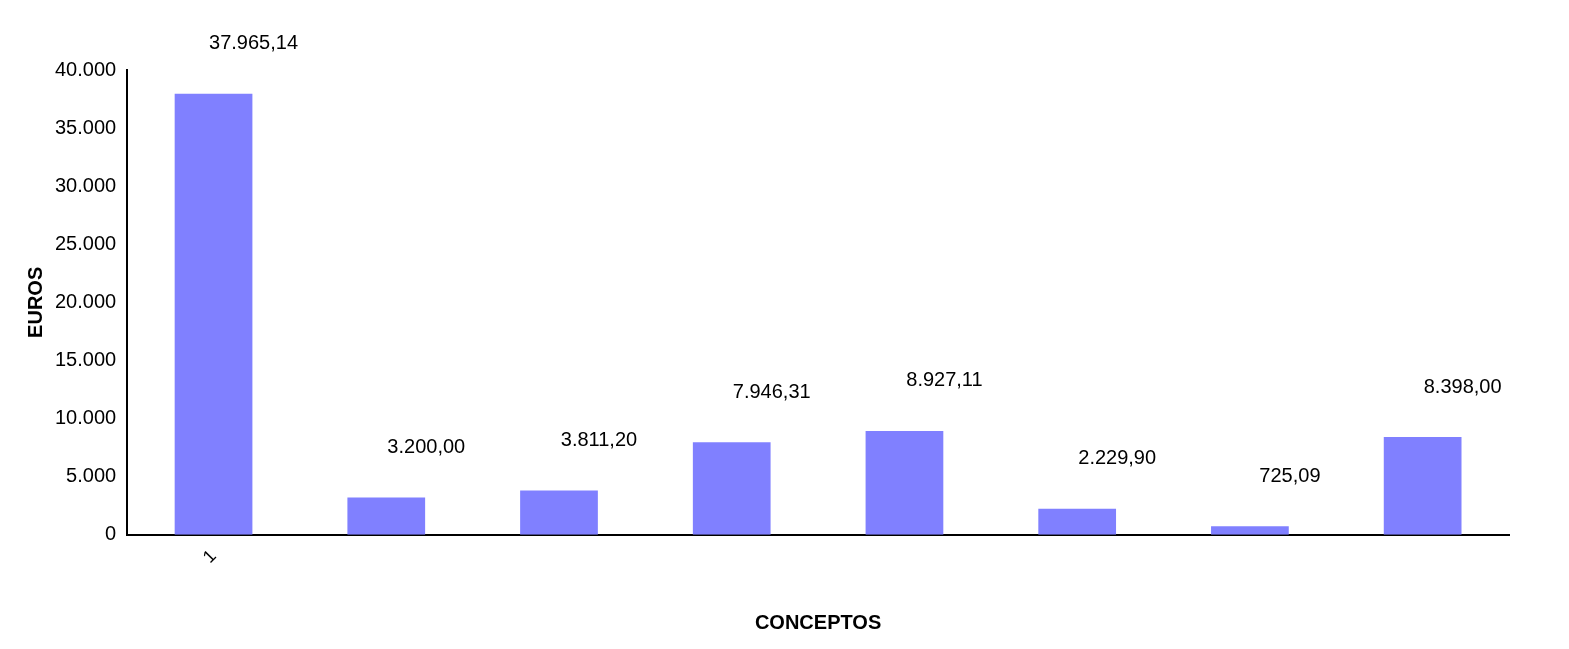  What do you see at coordinates (86, 417) in the screenshot?
I see `y-tick-label: 10.000` at bounding box center [86, 417].